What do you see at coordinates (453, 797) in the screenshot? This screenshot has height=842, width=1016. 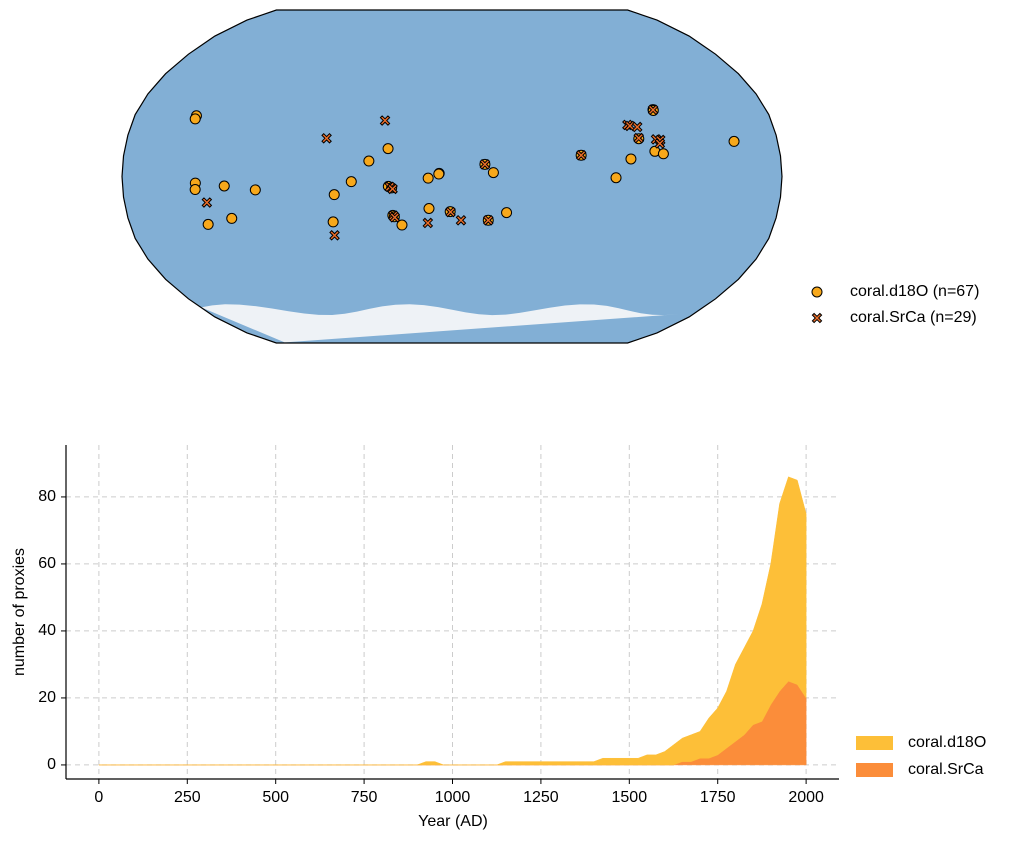 I see `x-tick-label: 1000` at bounding box center [453, 797].